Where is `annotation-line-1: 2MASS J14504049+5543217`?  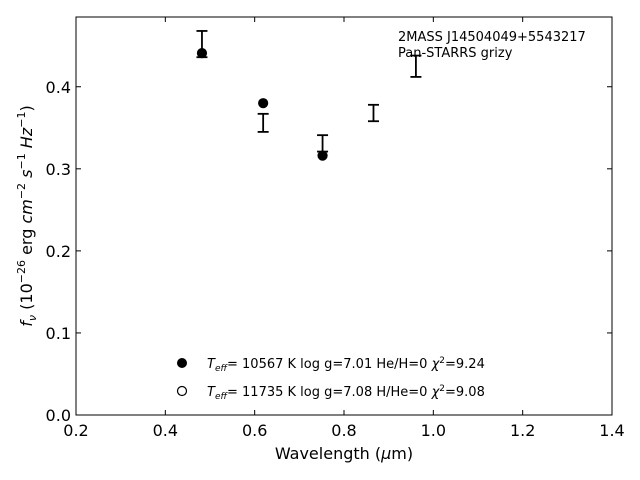
annotation-line-1: 2MASS J14504049+5543217 is located at coordinates (492, 37).